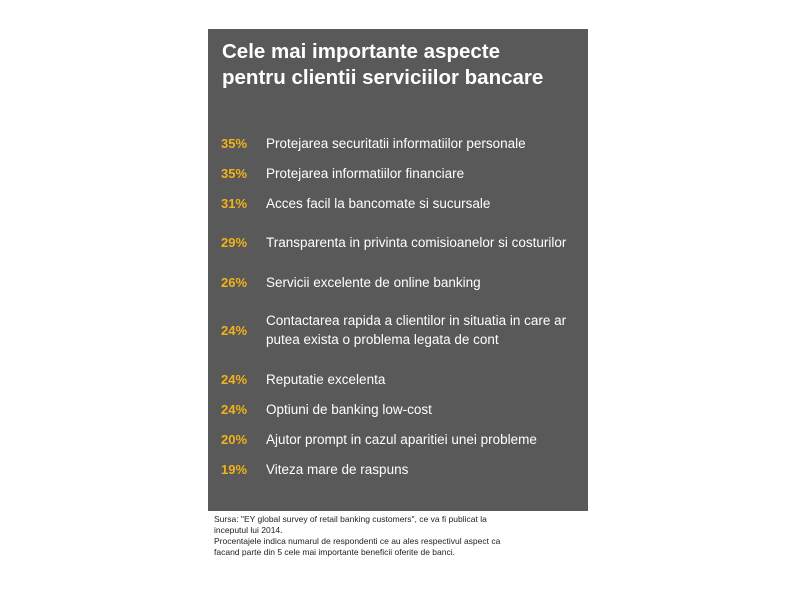 This screenshot has height=600, width=800. Describe the element at coordinates (349, 409) in the screenshot. I see `aspect-label: Optiuni de banking low-cost` at that location.